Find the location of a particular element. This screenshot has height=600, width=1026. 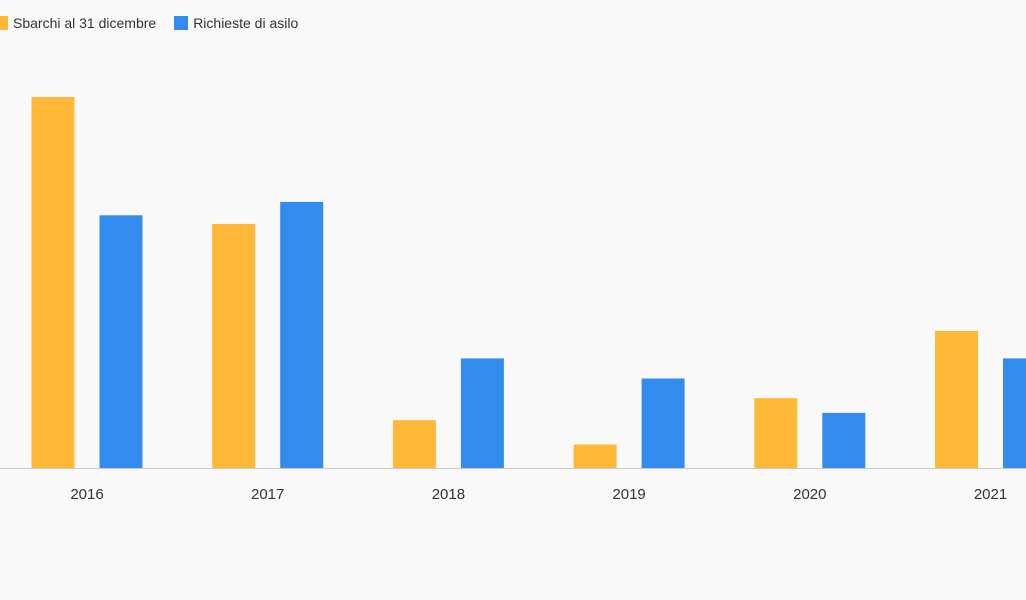

x-tick-label-2019: 2019 is located at coordinates (628, 494).